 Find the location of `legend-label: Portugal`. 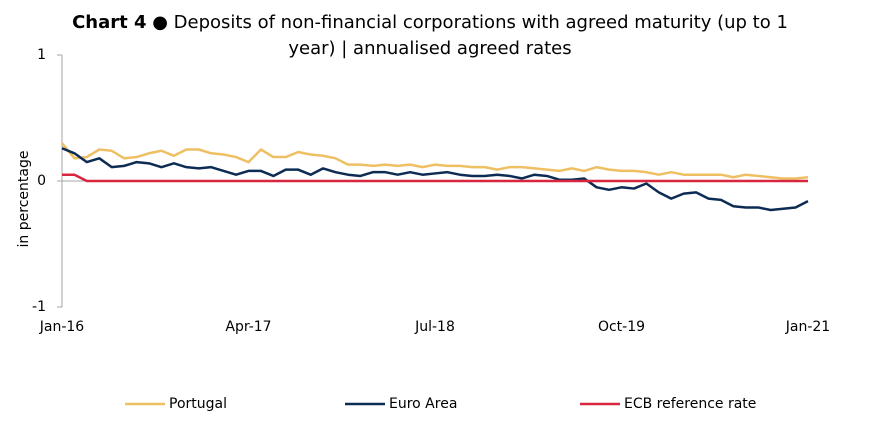

legend-label: Portugal is located at coordinates (198, 404).